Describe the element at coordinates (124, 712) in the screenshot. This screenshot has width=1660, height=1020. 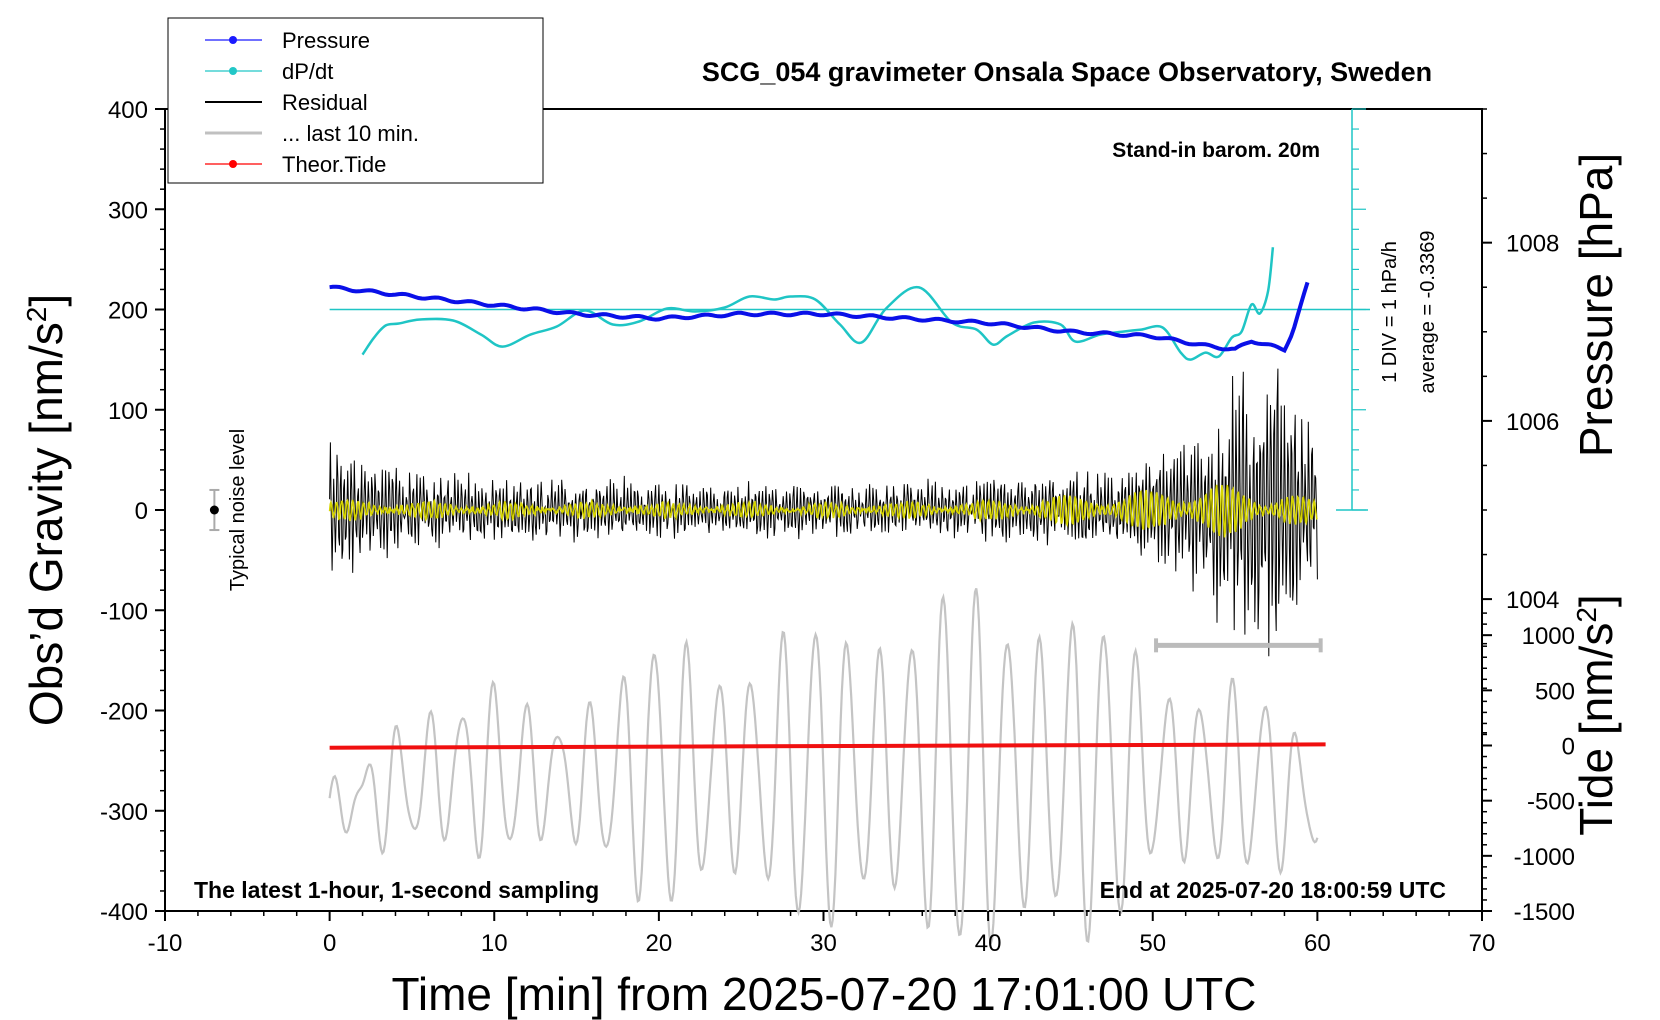
I see `y-tick-label: -200` at that location.